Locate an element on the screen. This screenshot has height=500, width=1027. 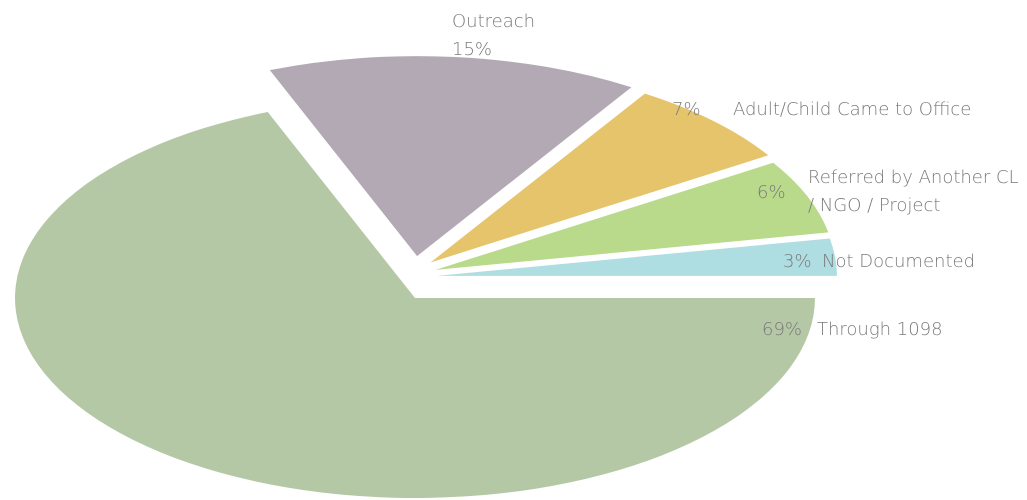
category-label: Through 1098 is located at coordinates (880, 329).